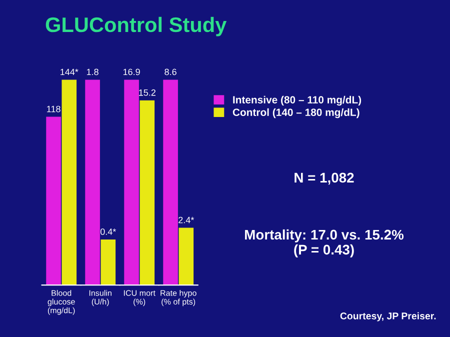 This screenshot has height=337, width=450. Describe the element at coordinates (140, 298) in the screenshot. I see `x-tick-label: ICU mort (%)` at that location.